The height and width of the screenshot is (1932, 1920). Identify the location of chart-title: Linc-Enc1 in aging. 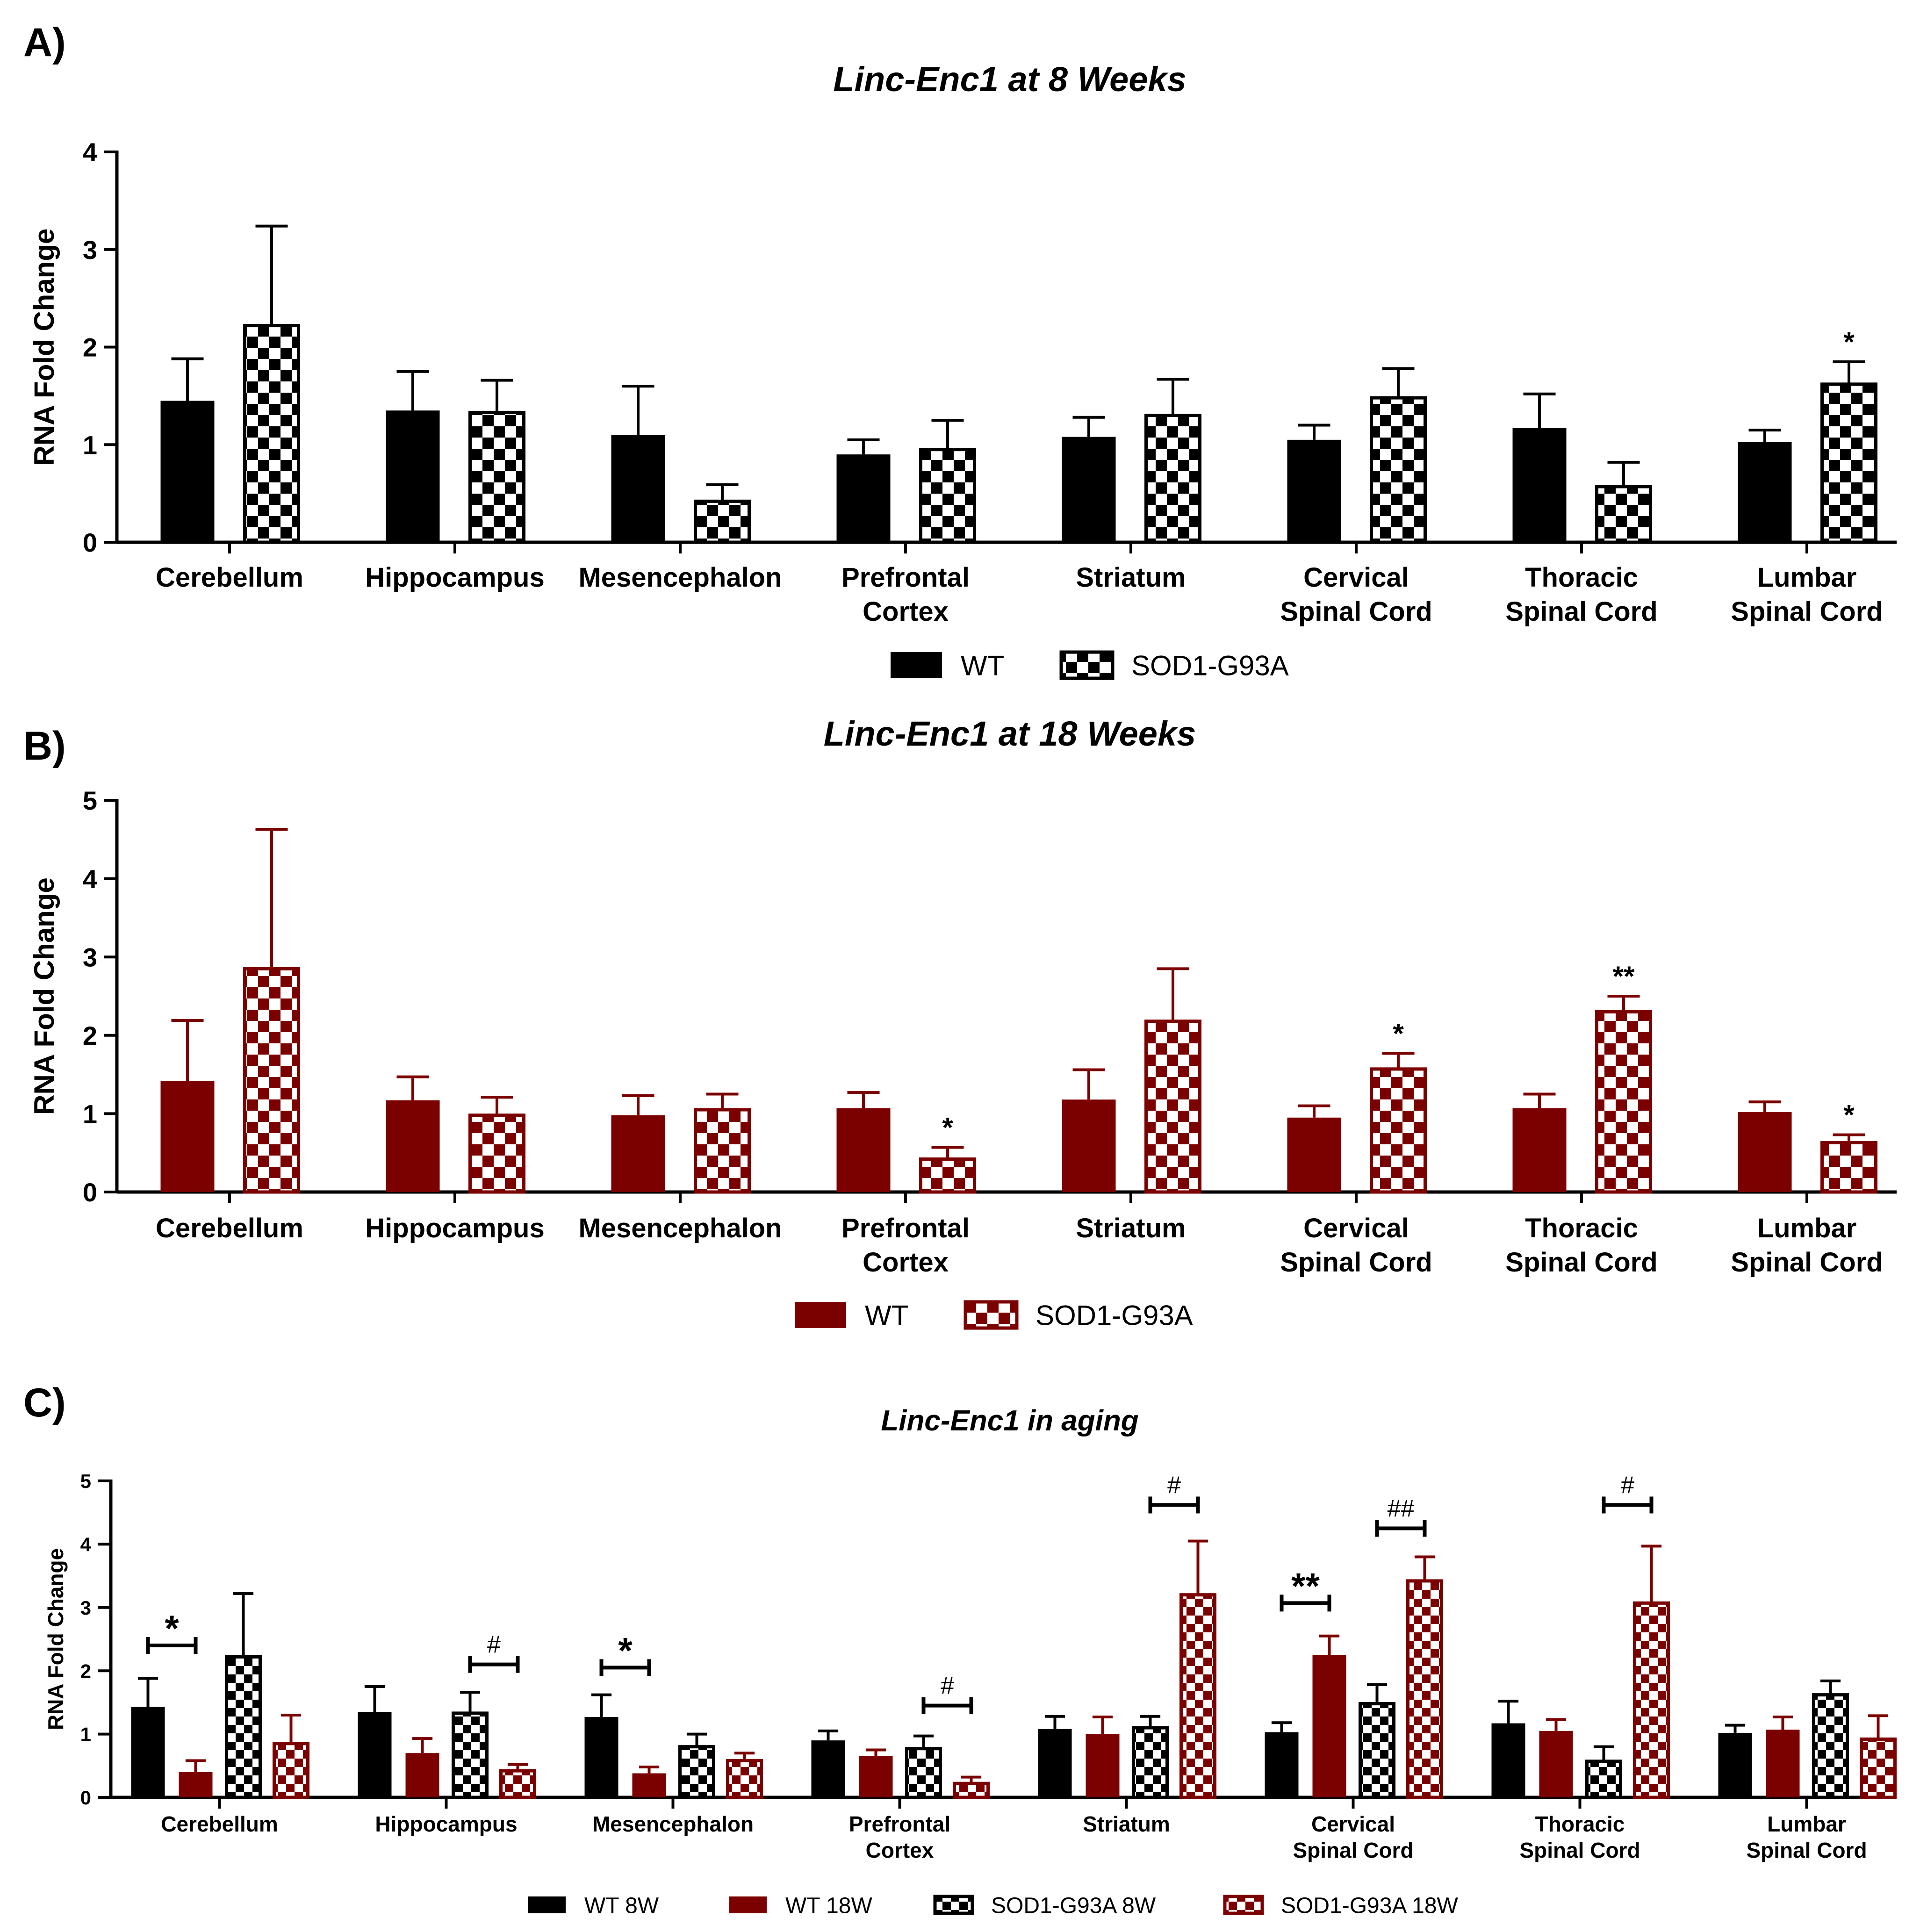
(1010, 1421).